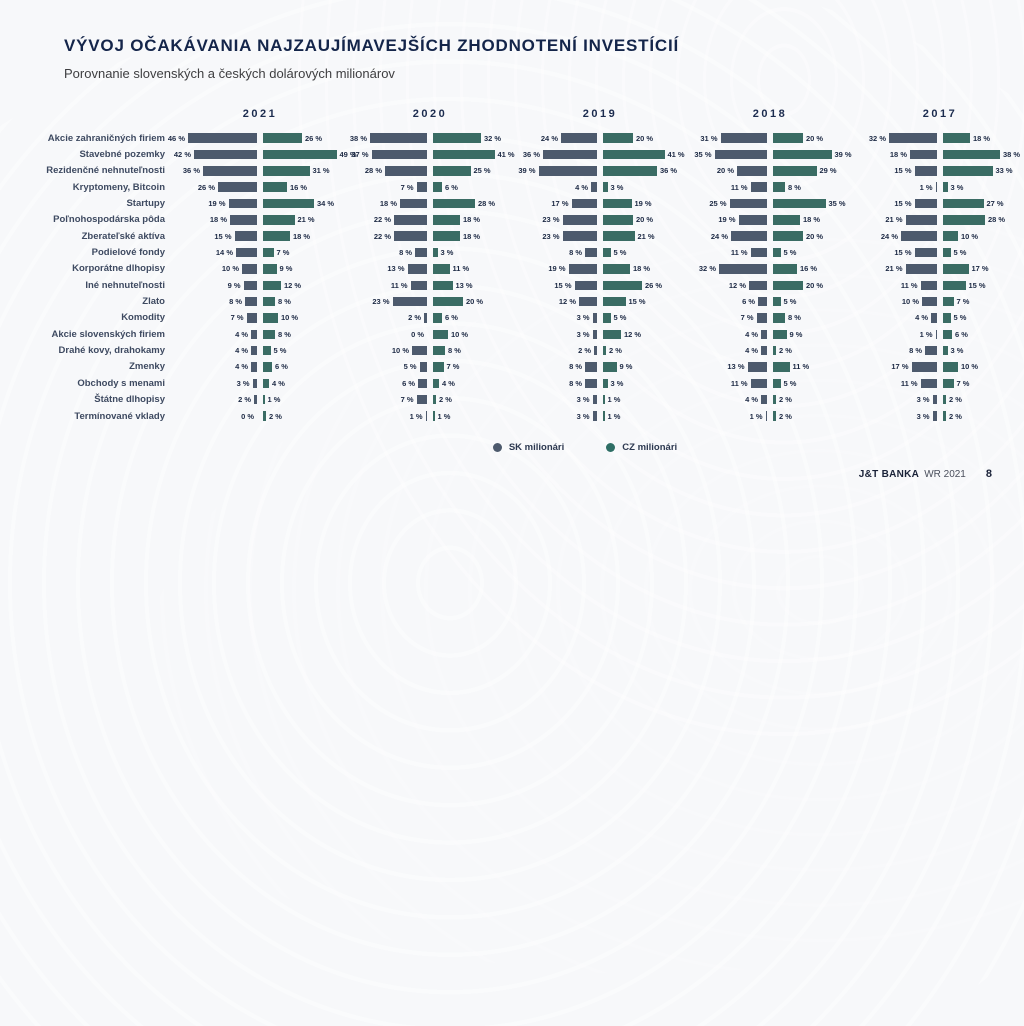 This screenshot has height=1026, width=1024. What do you see at coordinates (557, 383) in the screenshot?
I see `sk-half: 8 %` at bounding box center [557, 383].